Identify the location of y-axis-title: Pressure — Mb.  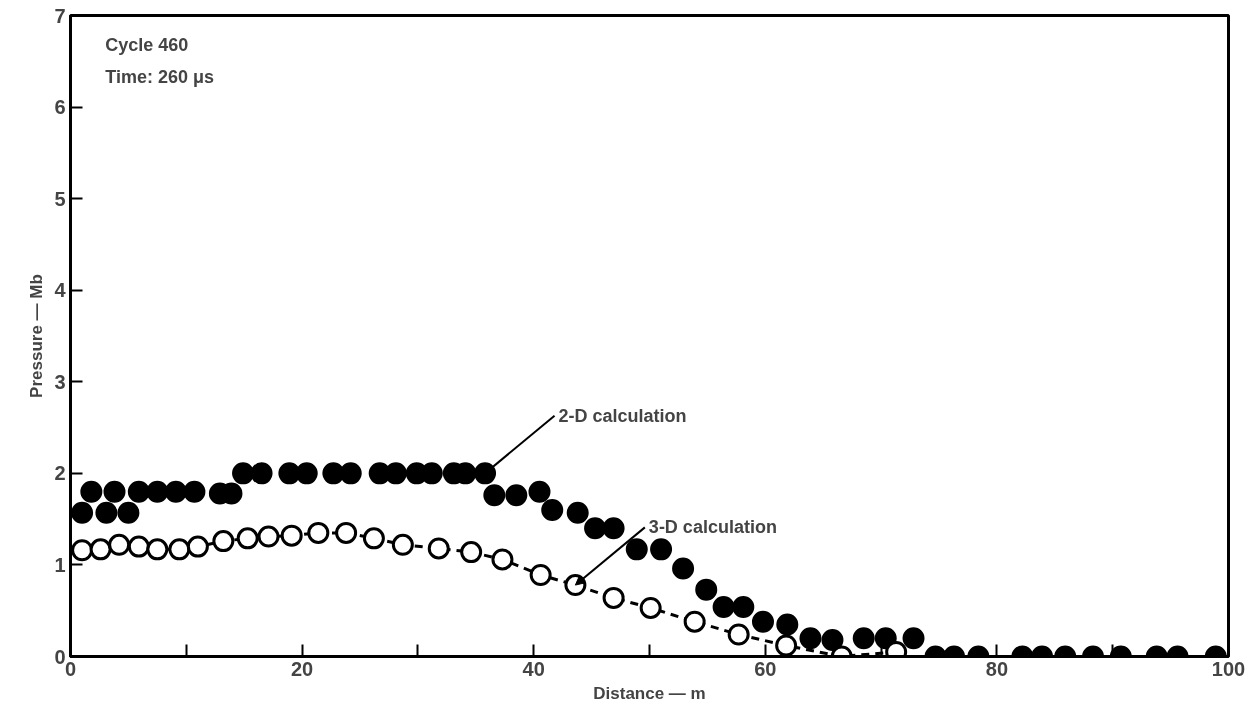
(37, 336).